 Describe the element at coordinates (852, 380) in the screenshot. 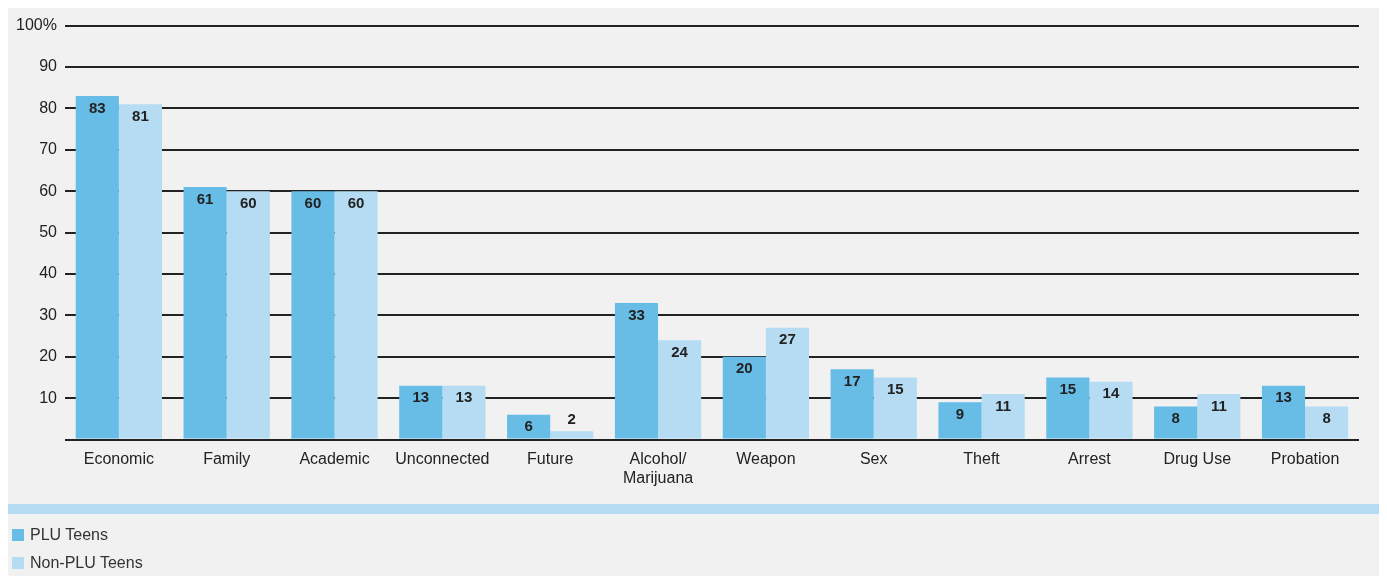

I see `data-label: 17` at that location.